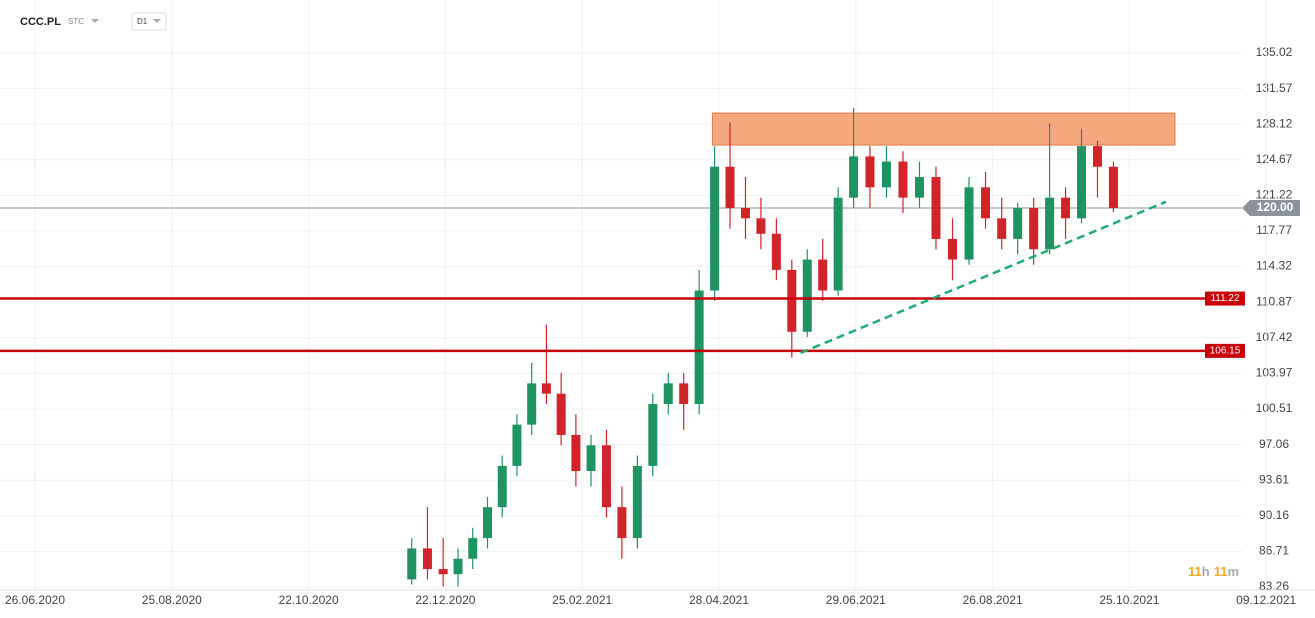  What do you see at coordinates (309, 600) in the screenshot?
I see `x-tick-label: 22.10.2020` at bounding box center [309, 600].